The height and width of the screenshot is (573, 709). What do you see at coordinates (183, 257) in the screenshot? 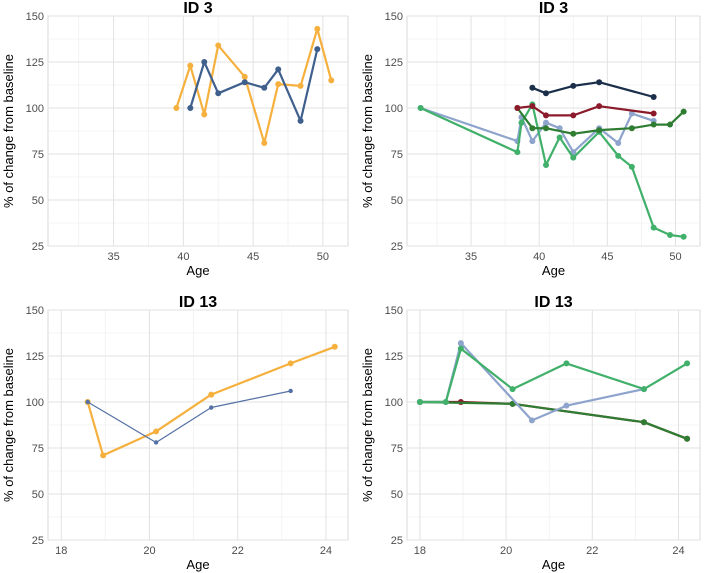
I see `x-tick-label: 40` at bounding box center [183, 257].